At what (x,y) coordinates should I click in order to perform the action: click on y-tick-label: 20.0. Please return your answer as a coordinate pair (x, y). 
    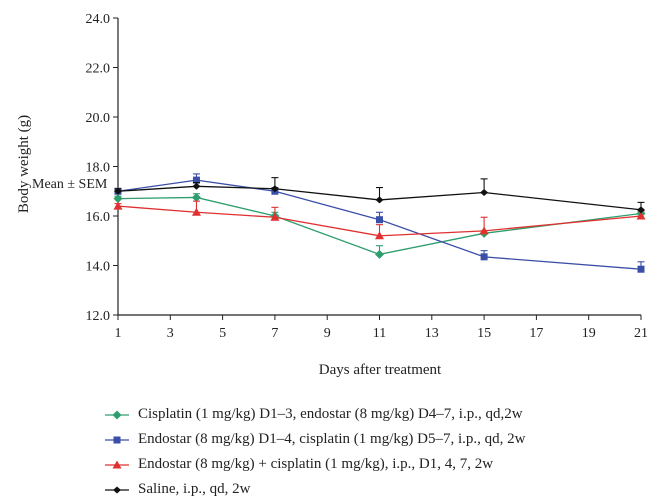
    Looking at the image, I should click on (98, 118).